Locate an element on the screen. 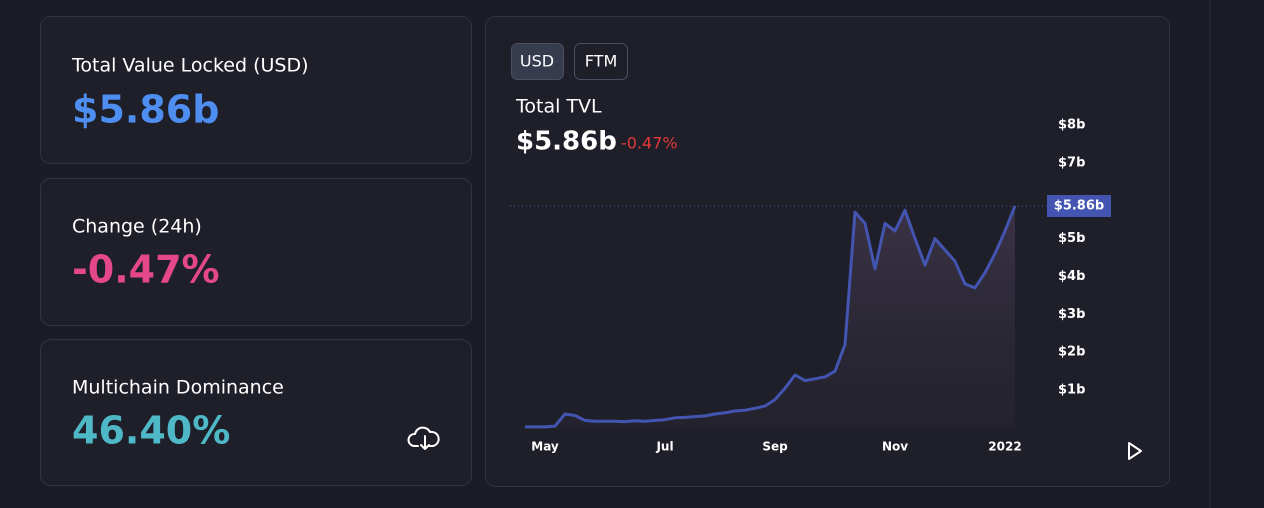 The width and height of the screenshot is (1264, 508). x-tick-label: 2022 is located at coordinates (1004, 447).